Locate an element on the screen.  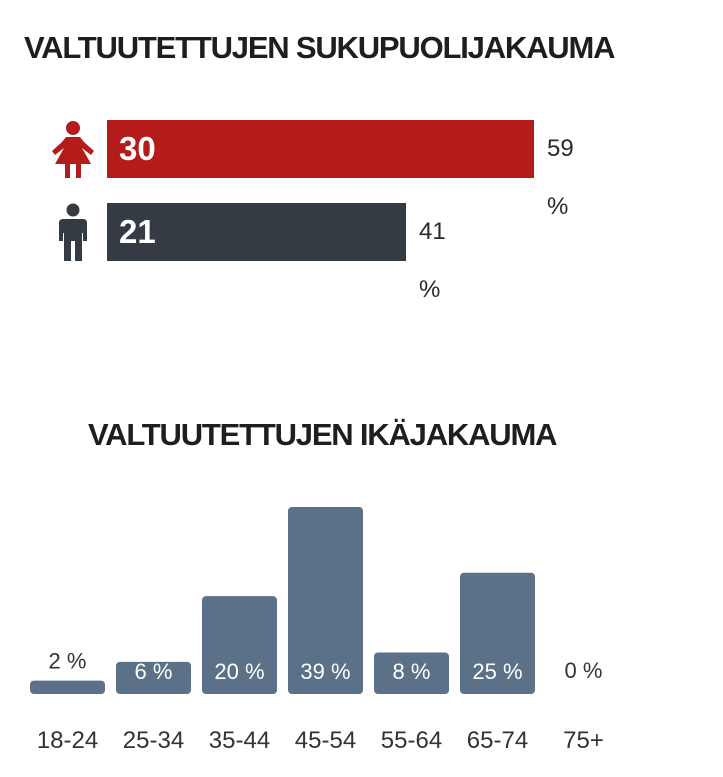
age-category-label-25-34: 25-34 is located at coordinates (153, 740).